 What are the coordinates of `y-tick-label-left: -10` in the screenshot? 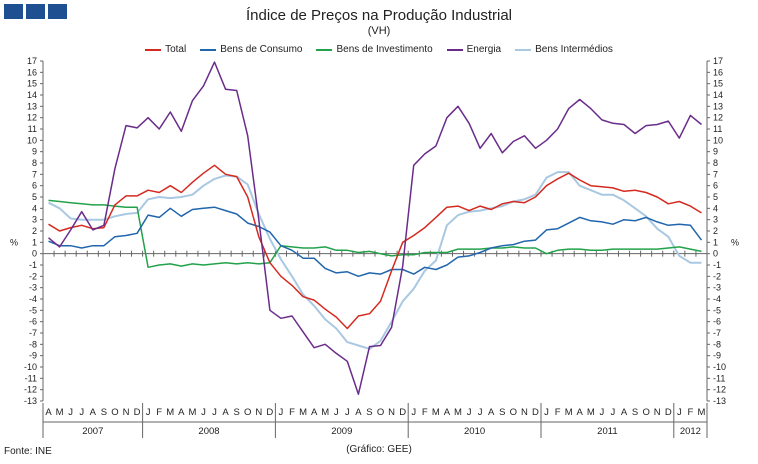 It's located at (30, 367).